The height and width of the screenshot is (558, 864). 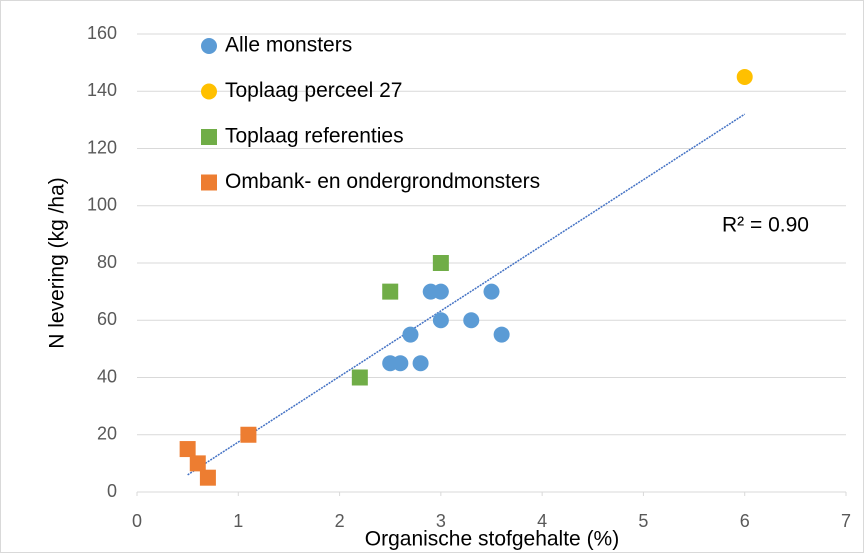 What do you see at coordinates (492, 539) in the screenshot?
I see `x-axis-label: Organische stofgehalte (%)` at bounding box center [492, 539].